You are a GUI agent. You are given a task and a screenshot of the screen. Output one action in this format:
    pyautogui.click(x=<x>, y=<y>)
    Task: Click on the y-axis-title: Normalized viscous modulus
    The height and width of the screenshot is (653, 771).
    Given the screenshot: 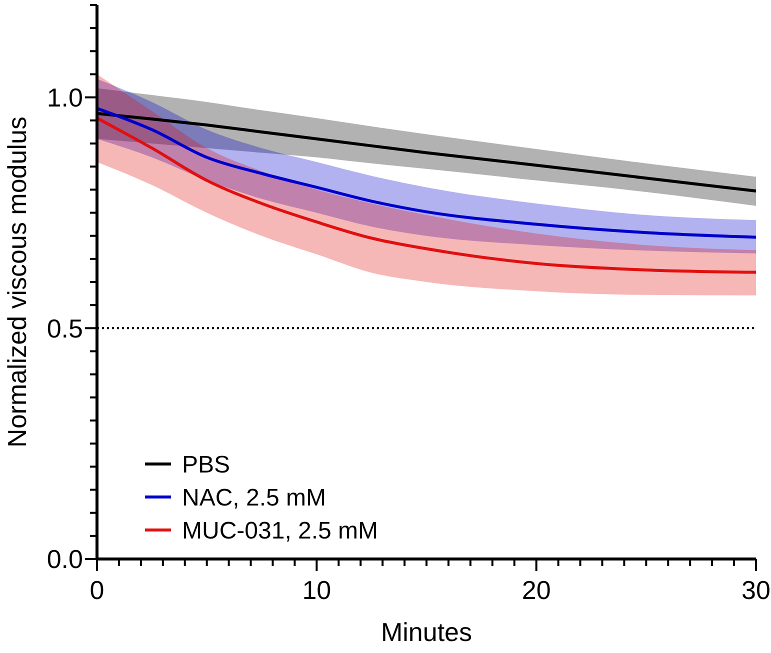 What is the action you would take?
    pyautogui.click(x=17, y=282)
    